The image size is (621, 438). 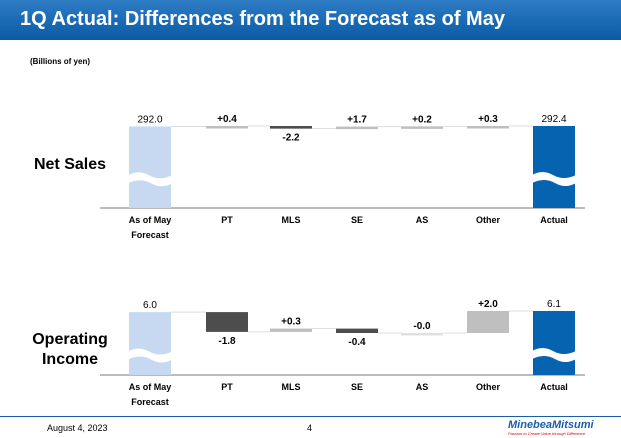 What do you see at coordinates (70, 164) in the screenshot?
I see `row-label-net-sales: Net Sales` at bounding box center [70, 164].